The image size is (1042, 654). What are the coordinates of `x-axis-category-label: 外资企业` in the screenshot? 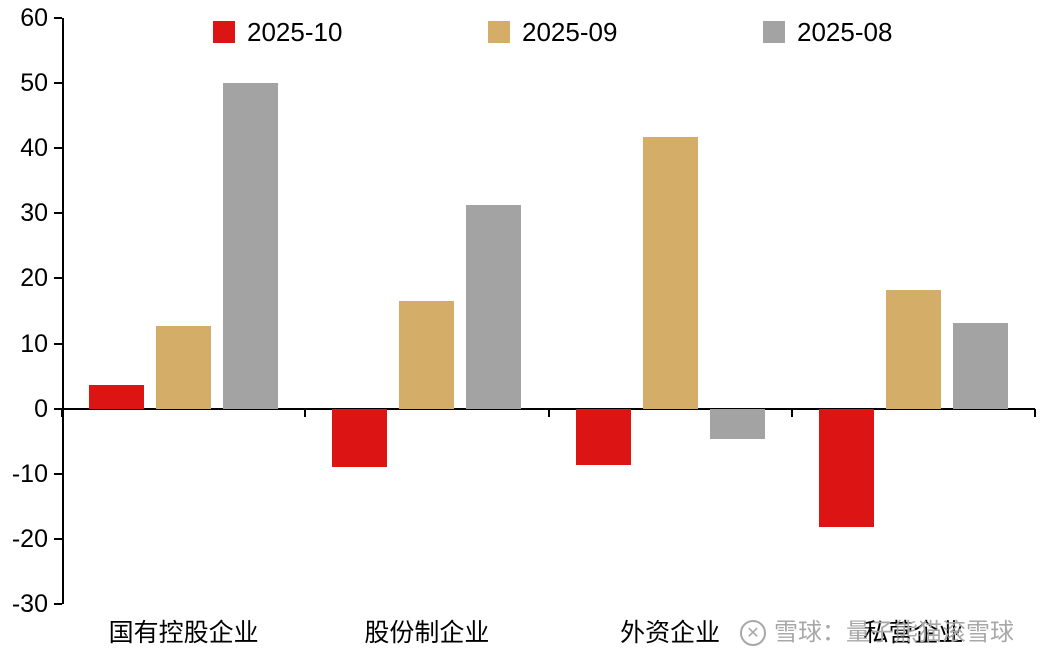 It's located at (670, 633).